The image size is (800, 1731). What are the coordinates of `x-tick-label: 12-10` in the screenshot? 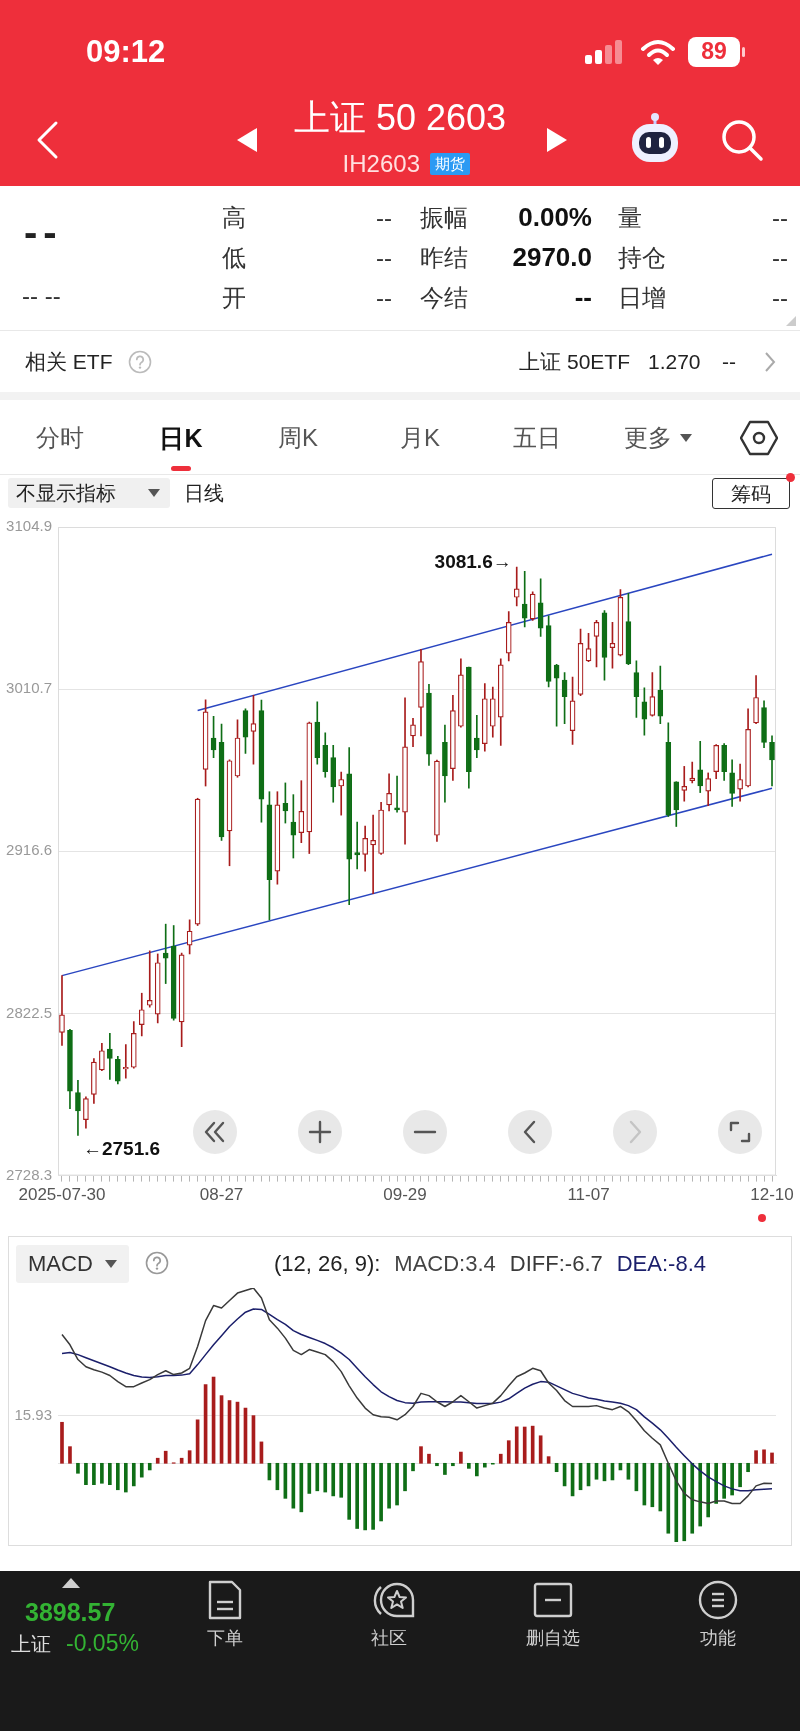 It's located at (772, 1195).